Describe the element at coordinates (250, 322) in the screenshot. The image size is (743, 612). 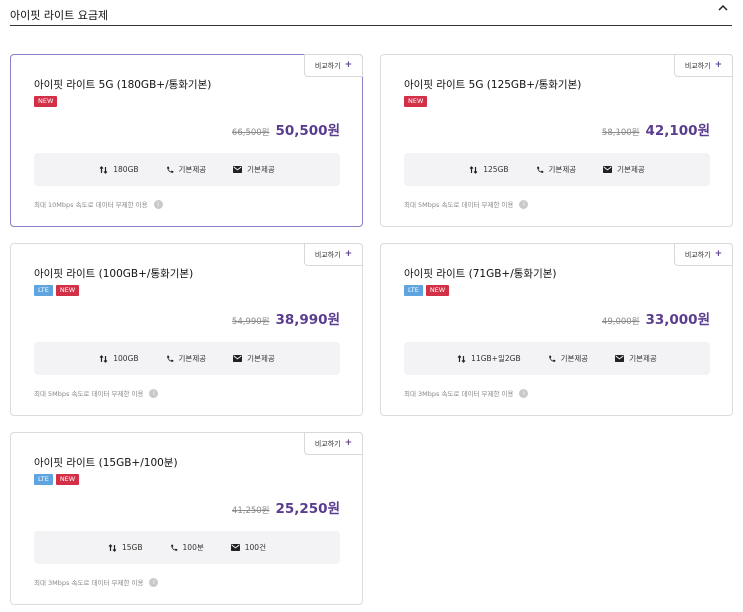
I see `original-price: 54,990원` at that location.